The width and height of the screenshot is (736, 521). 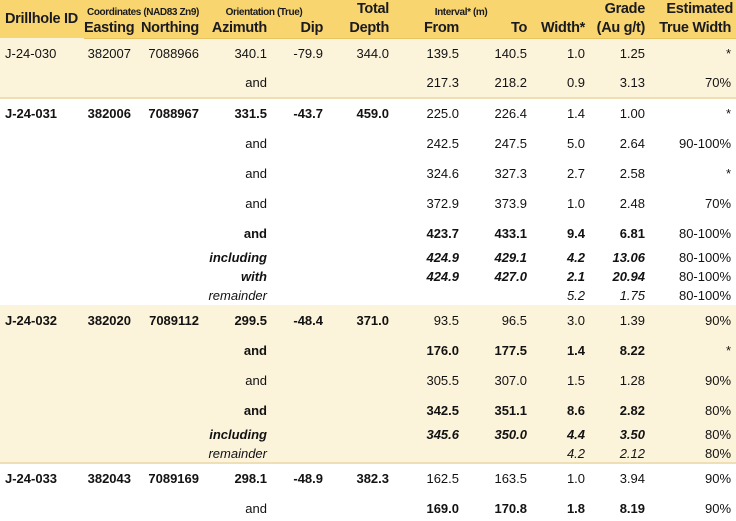 What do you see at coordinates (427, 507) in the screenshot?
I see `cell-from: 169.0` at bounding box center [427, 507].